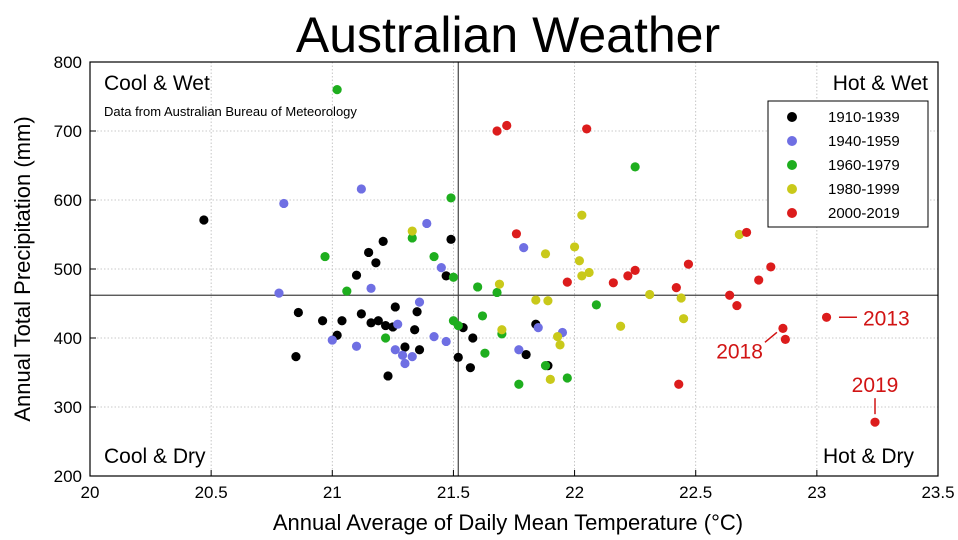 The image size is (958, 540). Describe the element at coordinates (421, 276) in the screenshot. I see `series-1940-1959` at that location.